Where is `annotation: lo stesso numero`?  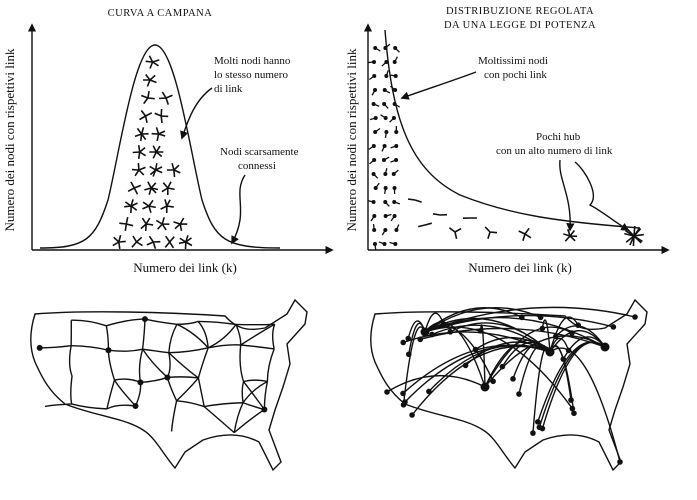
annotation: lo stesso numero is located at coordinates (251, 75).